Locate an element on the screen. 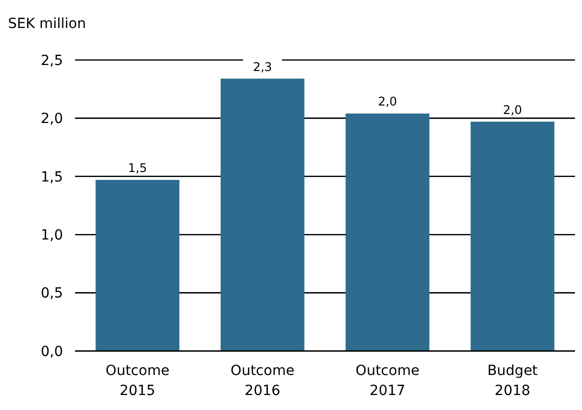 This screenshot has width=582, height=410. y-tick-label: 1,5 is located at coordinates (51, 177).